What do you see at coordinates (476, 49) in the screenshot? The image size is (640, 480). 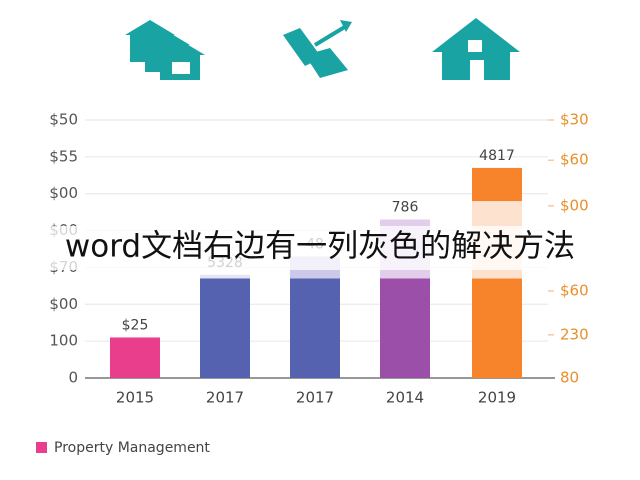 I see `icon-home` at bounding box center [476, 49].